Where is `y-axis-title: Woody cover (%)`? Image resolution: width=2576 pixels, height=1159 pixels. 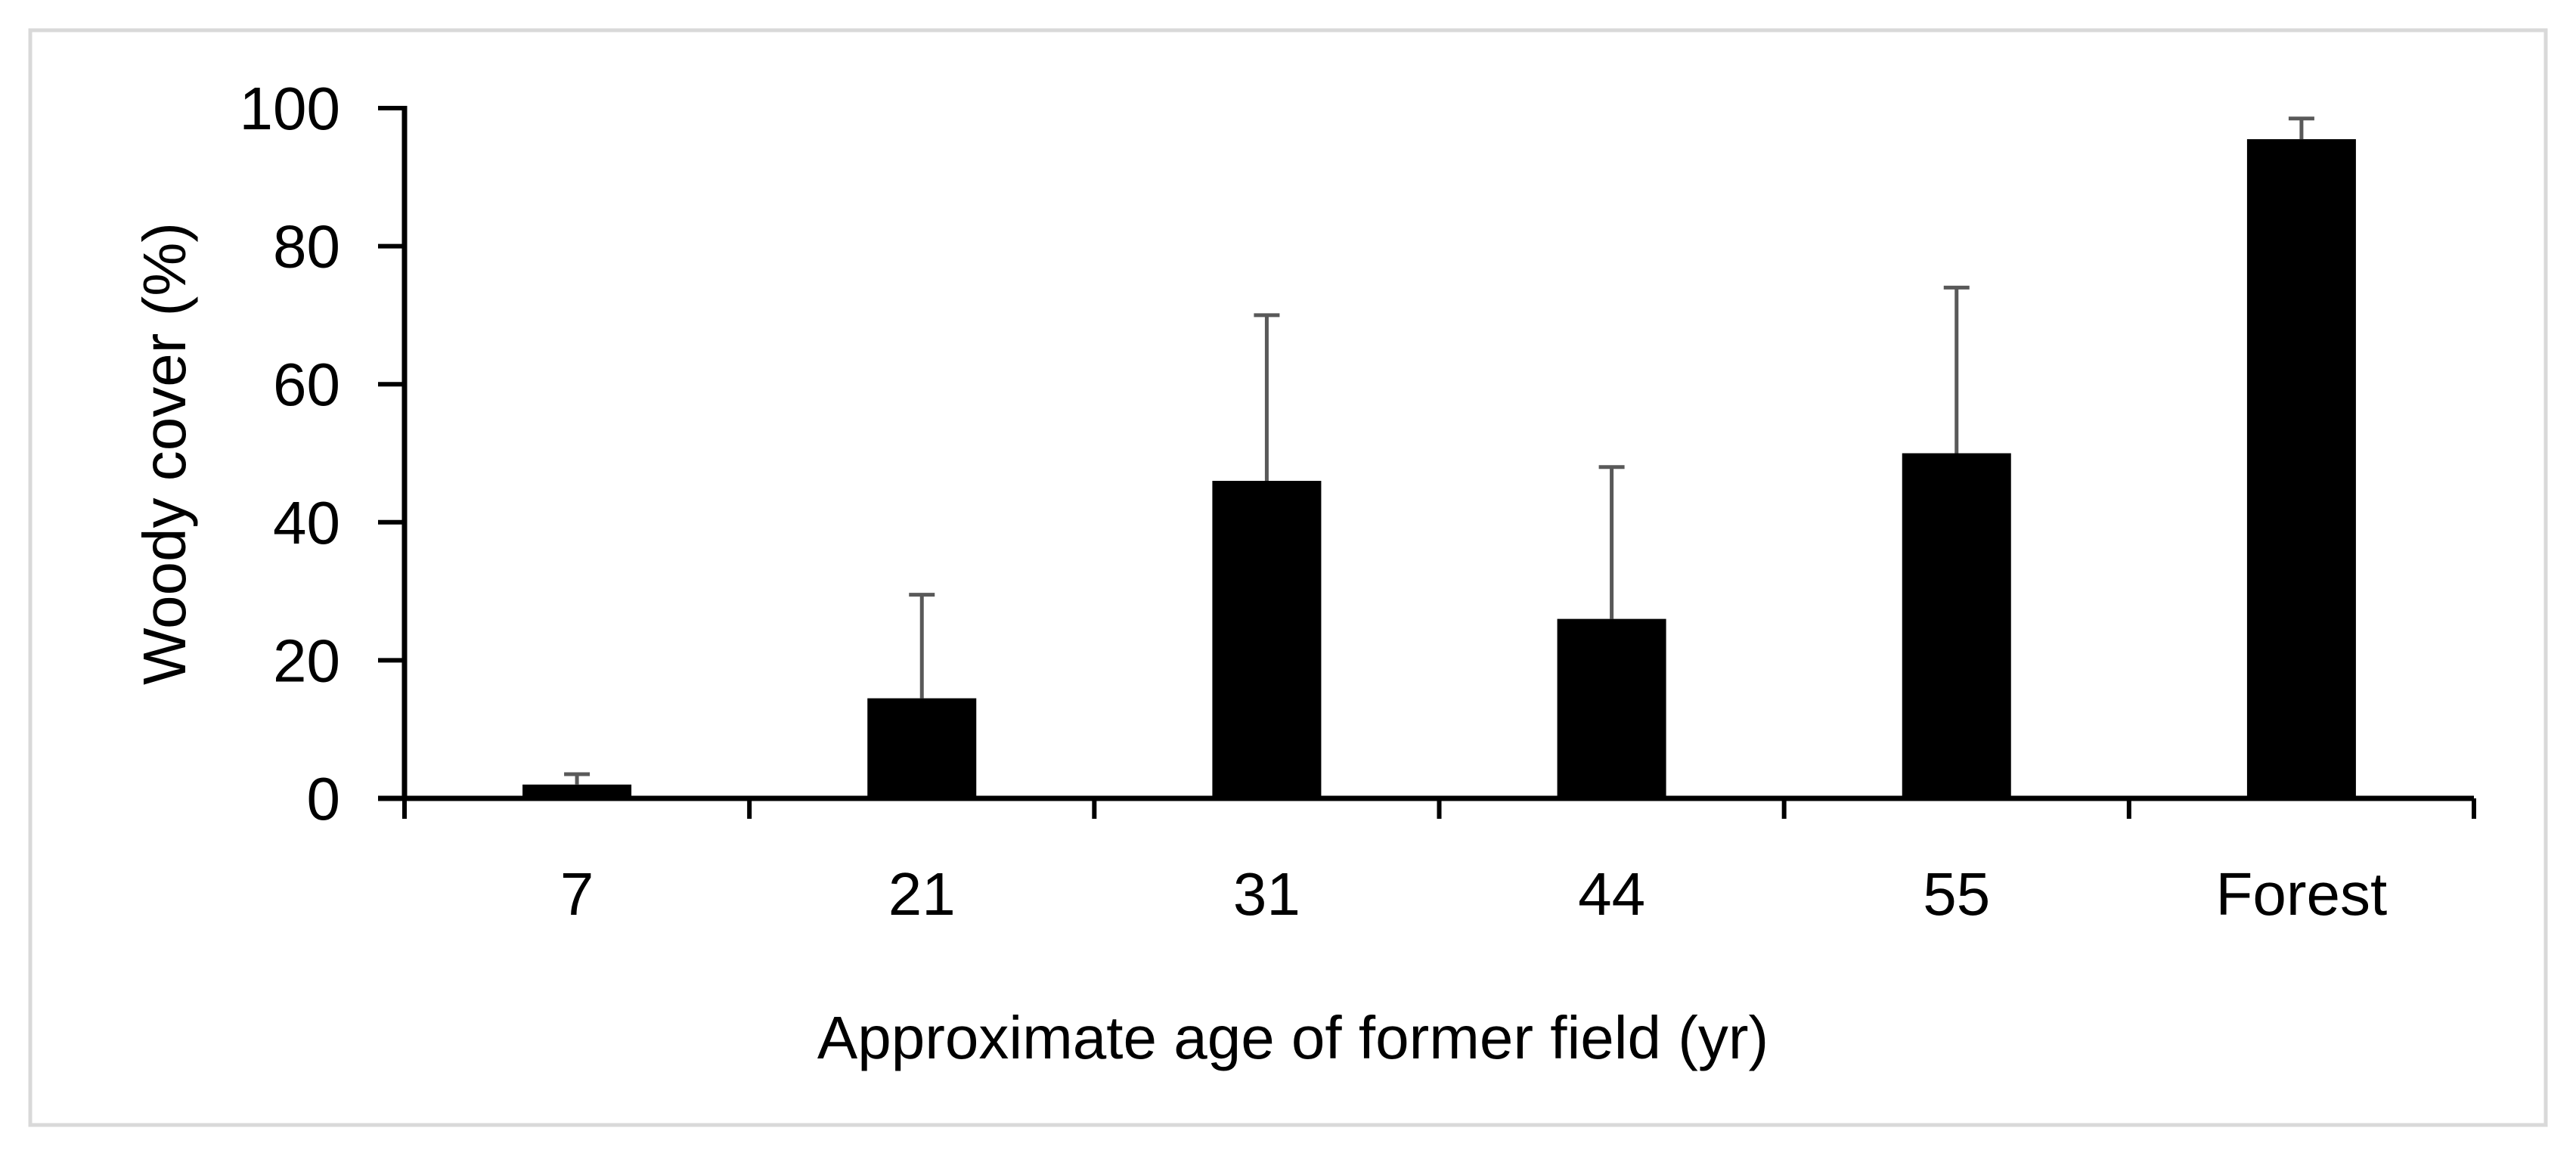
y-axis-title: Woody cover (%) is located at coordinates (164, 454).